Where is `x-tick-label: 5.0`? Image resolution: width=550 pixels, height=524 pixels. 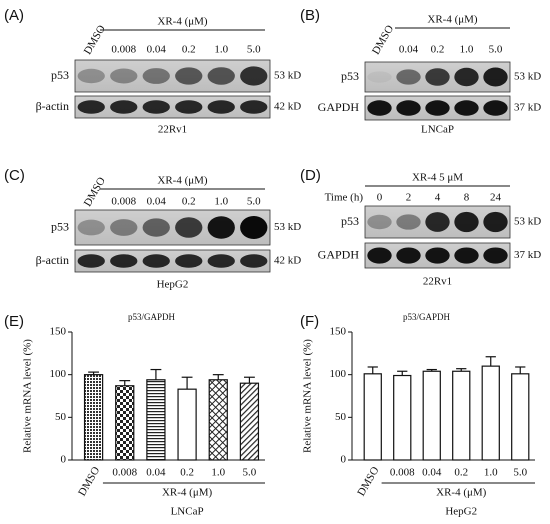
x-tick-label: 5.0 is located at coordinates (250, 473).